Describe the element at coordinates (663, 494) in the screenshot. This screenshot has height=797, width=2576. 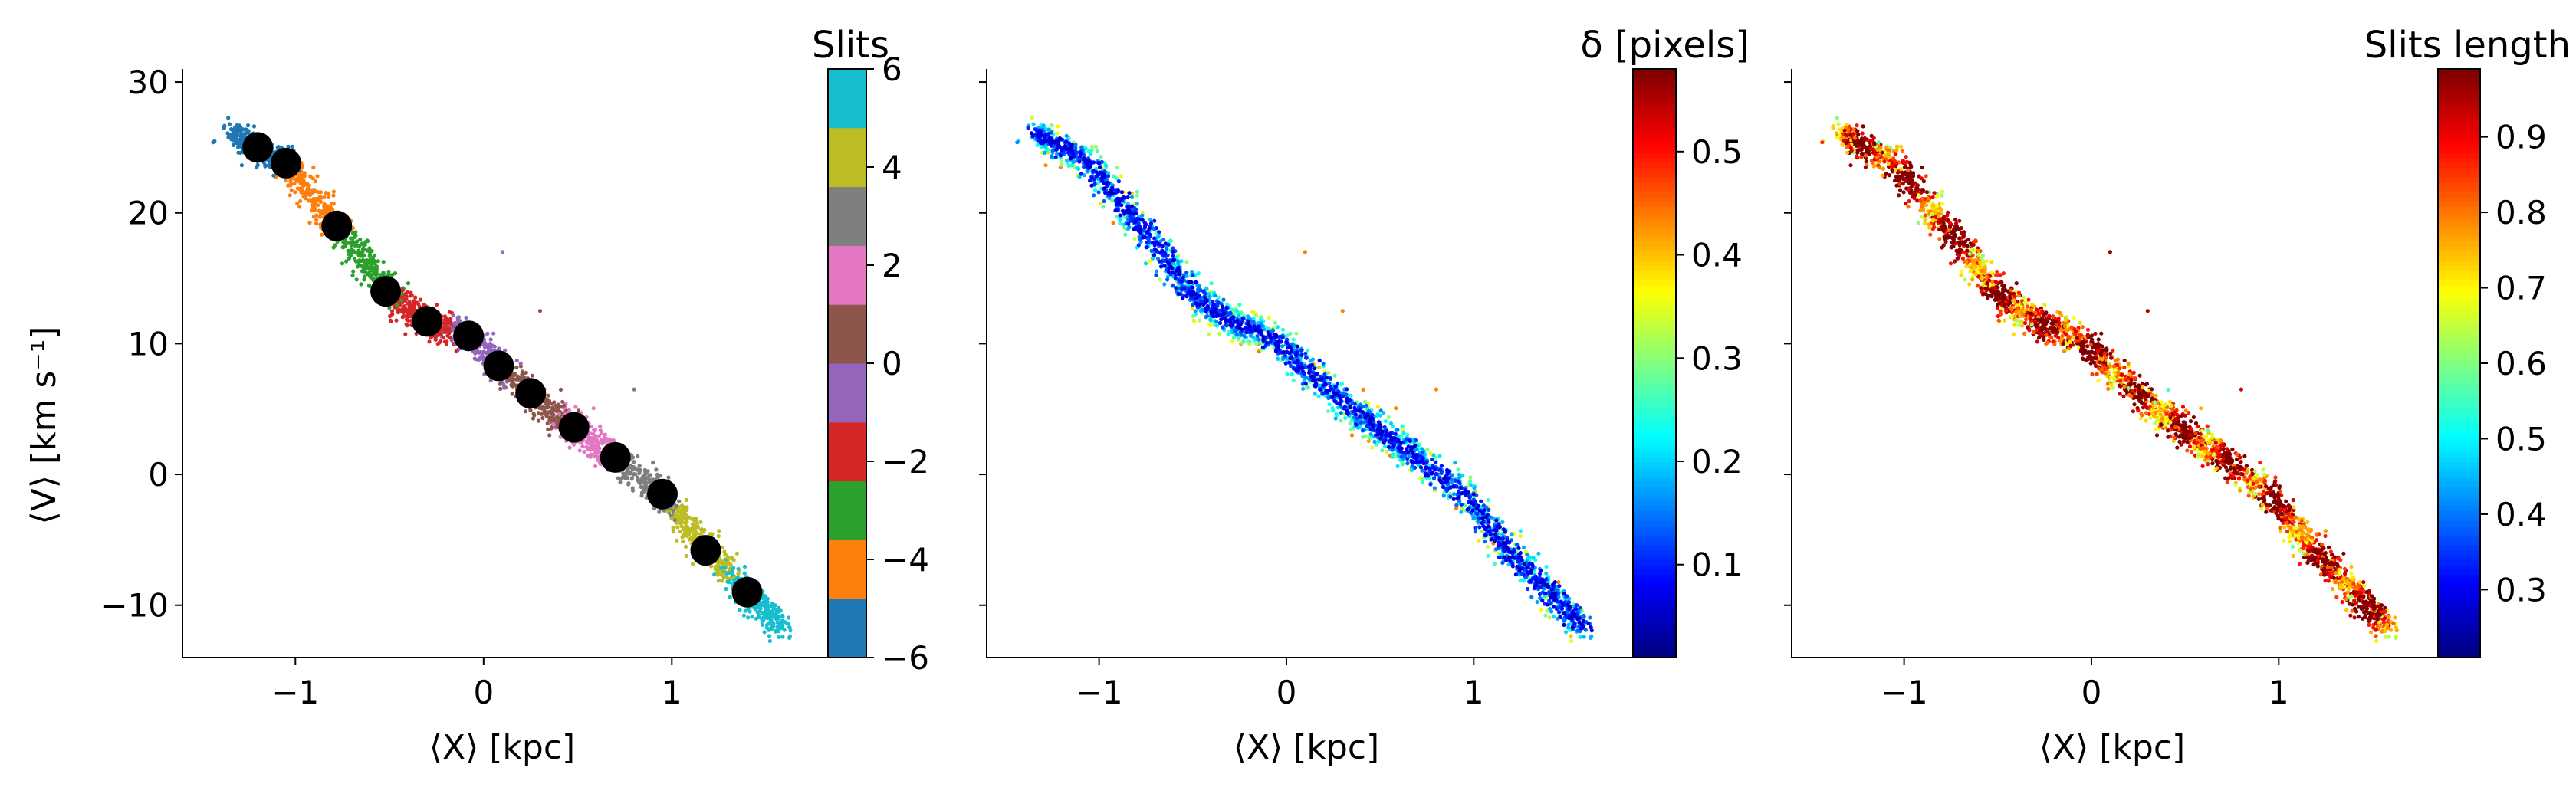
I see `slit-mean-marker` at that location.